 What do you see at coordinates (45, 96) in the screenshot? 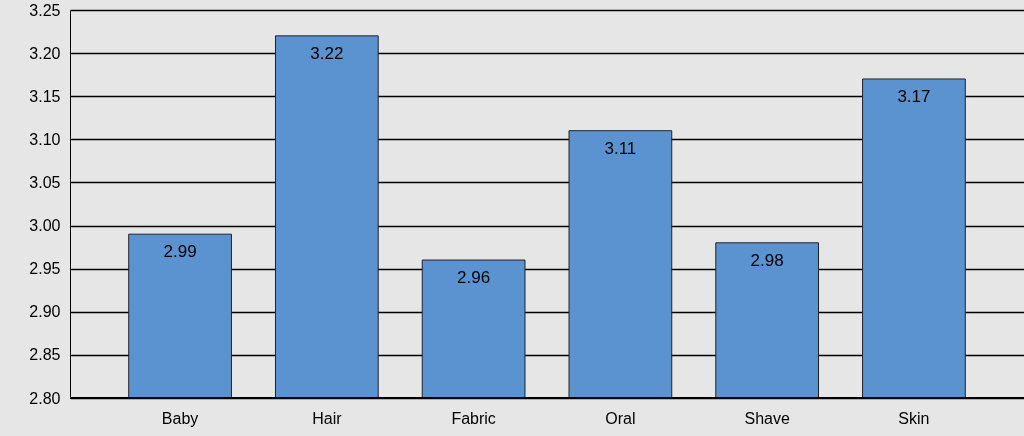
I see `y-tick-label: 3.15` at bounding box center [45, 96].